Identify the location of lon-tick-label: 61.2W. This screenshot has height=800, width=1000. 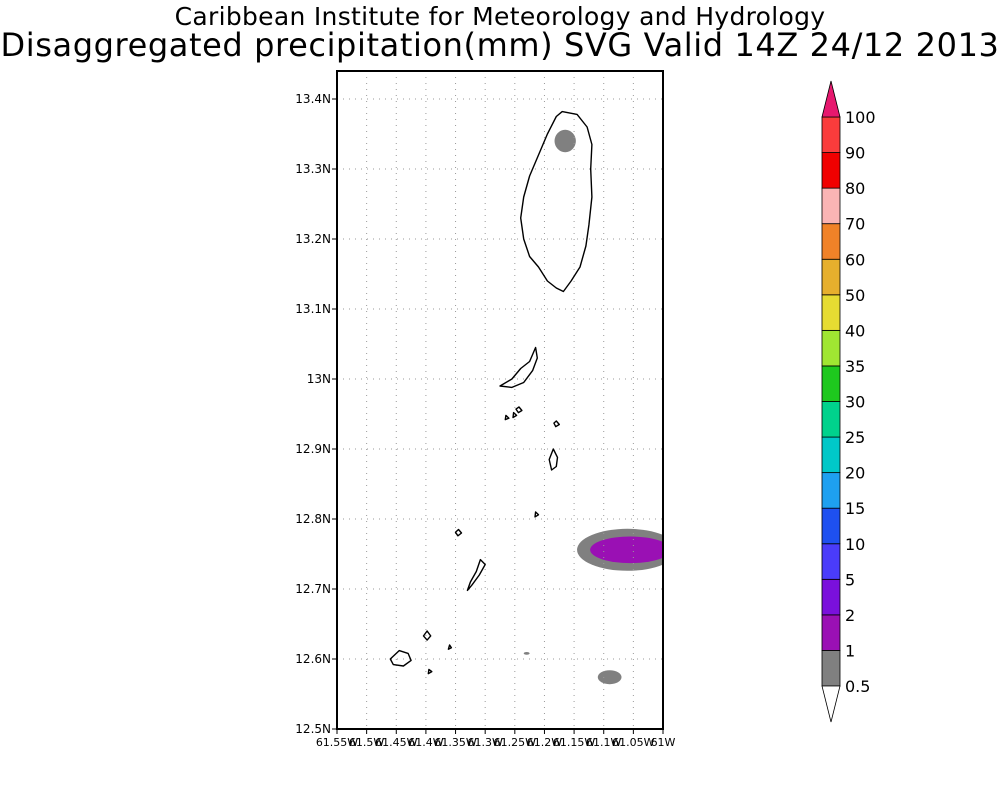
(544, 742).